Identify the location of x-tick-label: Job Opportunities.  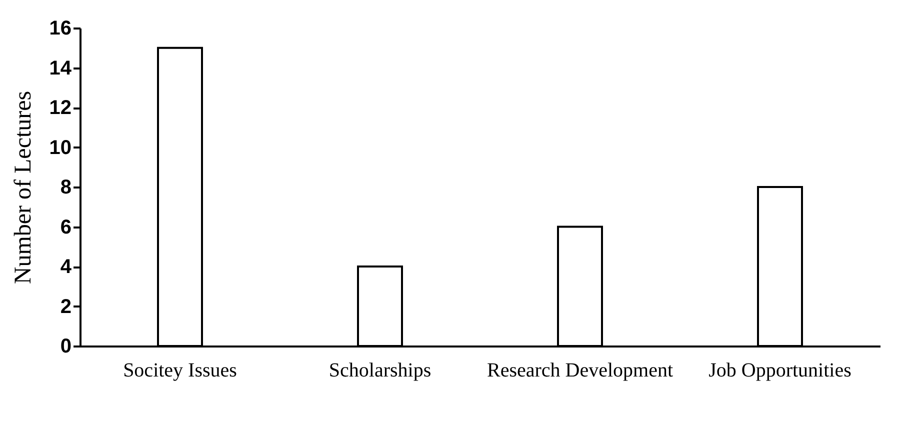
(780, 371).